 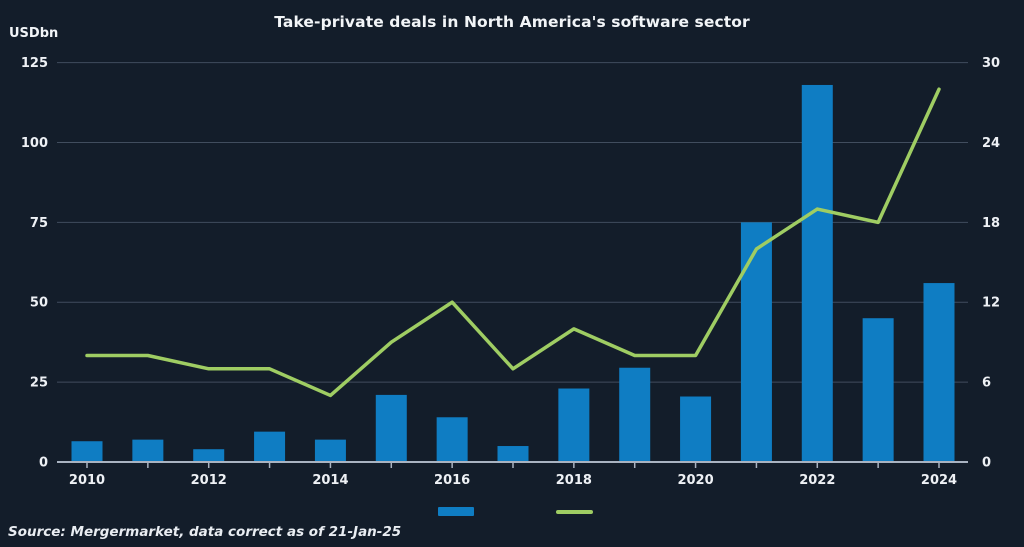 What do you see at coordinates (34, 33) in the screenshot?
I see `left-axis-unit-label: USDbn` at bounding box center [34, 33].